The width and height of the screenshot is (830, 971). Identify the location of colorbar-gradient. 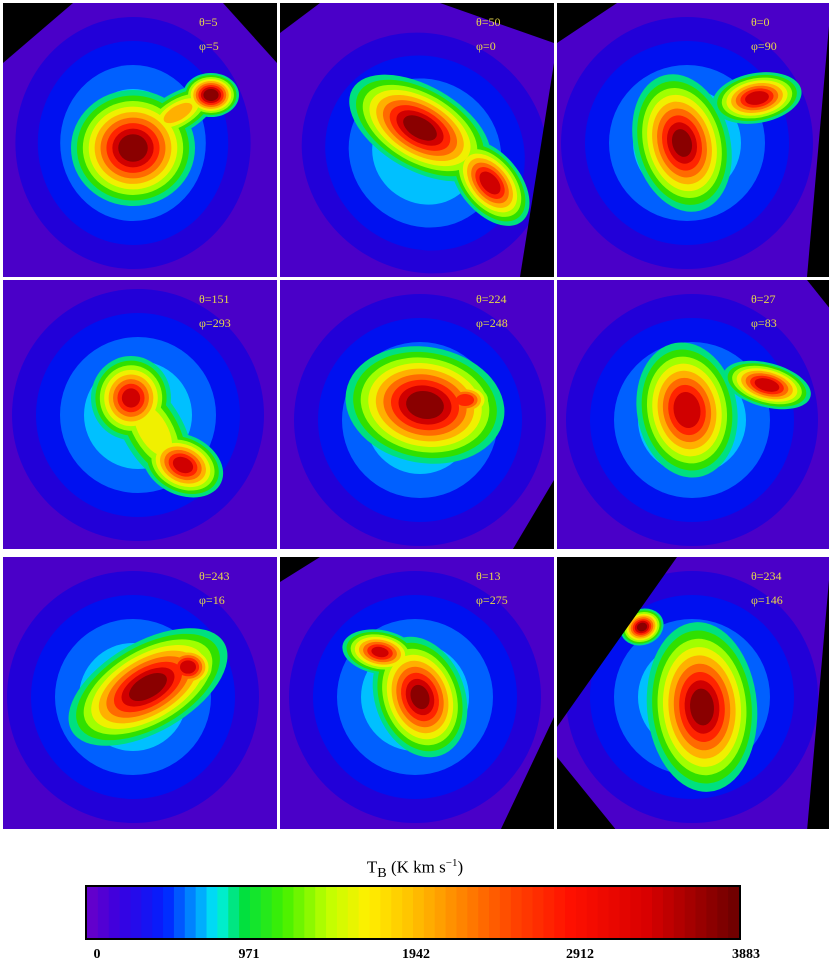
(413, 912).